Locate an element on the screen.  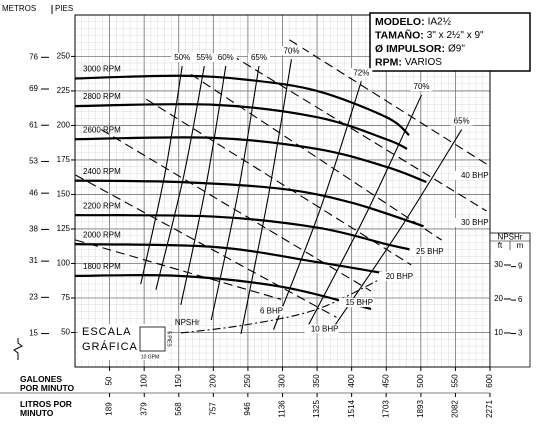
y-tick-label: 125 is located at coordinates (64, 228).